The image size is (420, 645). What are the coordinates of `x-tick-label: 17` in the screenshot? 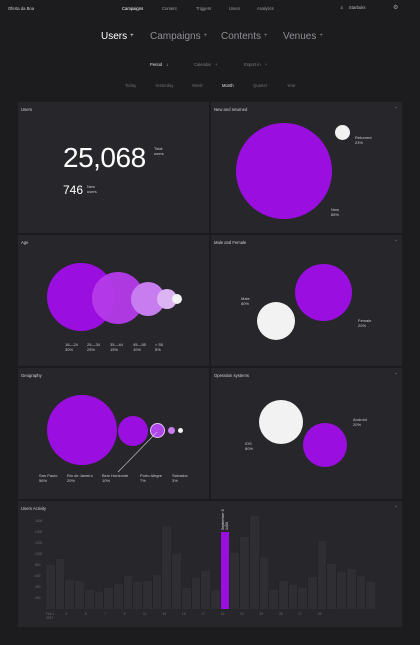 It's located at (203, 614).